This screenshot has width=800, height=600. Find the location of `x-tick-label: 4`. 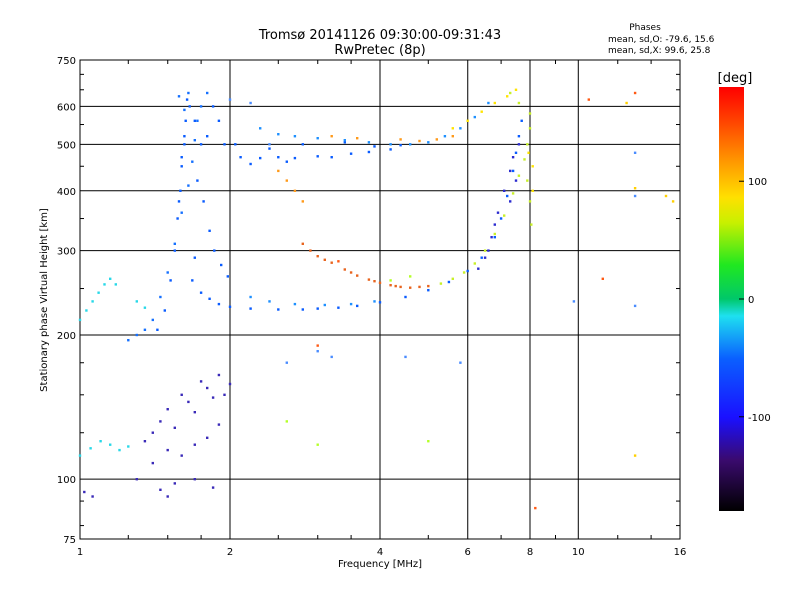

x-tick-label: 4 is located at coordinates (380, 552).